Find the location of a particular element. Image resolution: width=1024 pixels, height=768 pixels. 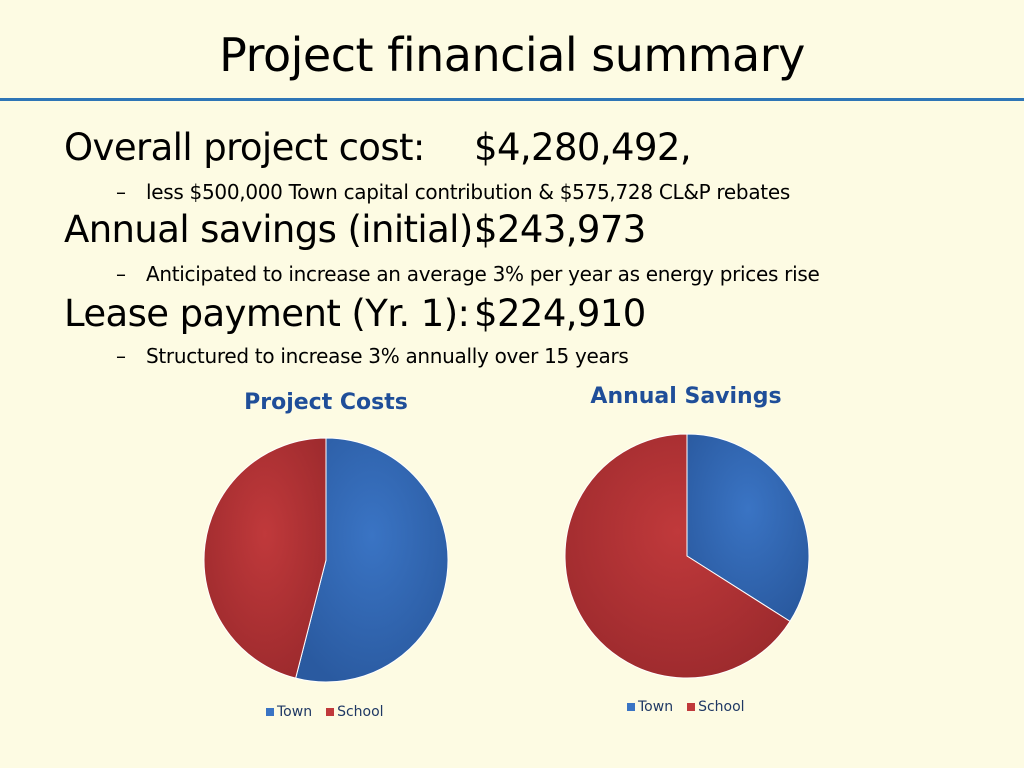

annual-savings-pie-chart is located at coordinates (687, 556).